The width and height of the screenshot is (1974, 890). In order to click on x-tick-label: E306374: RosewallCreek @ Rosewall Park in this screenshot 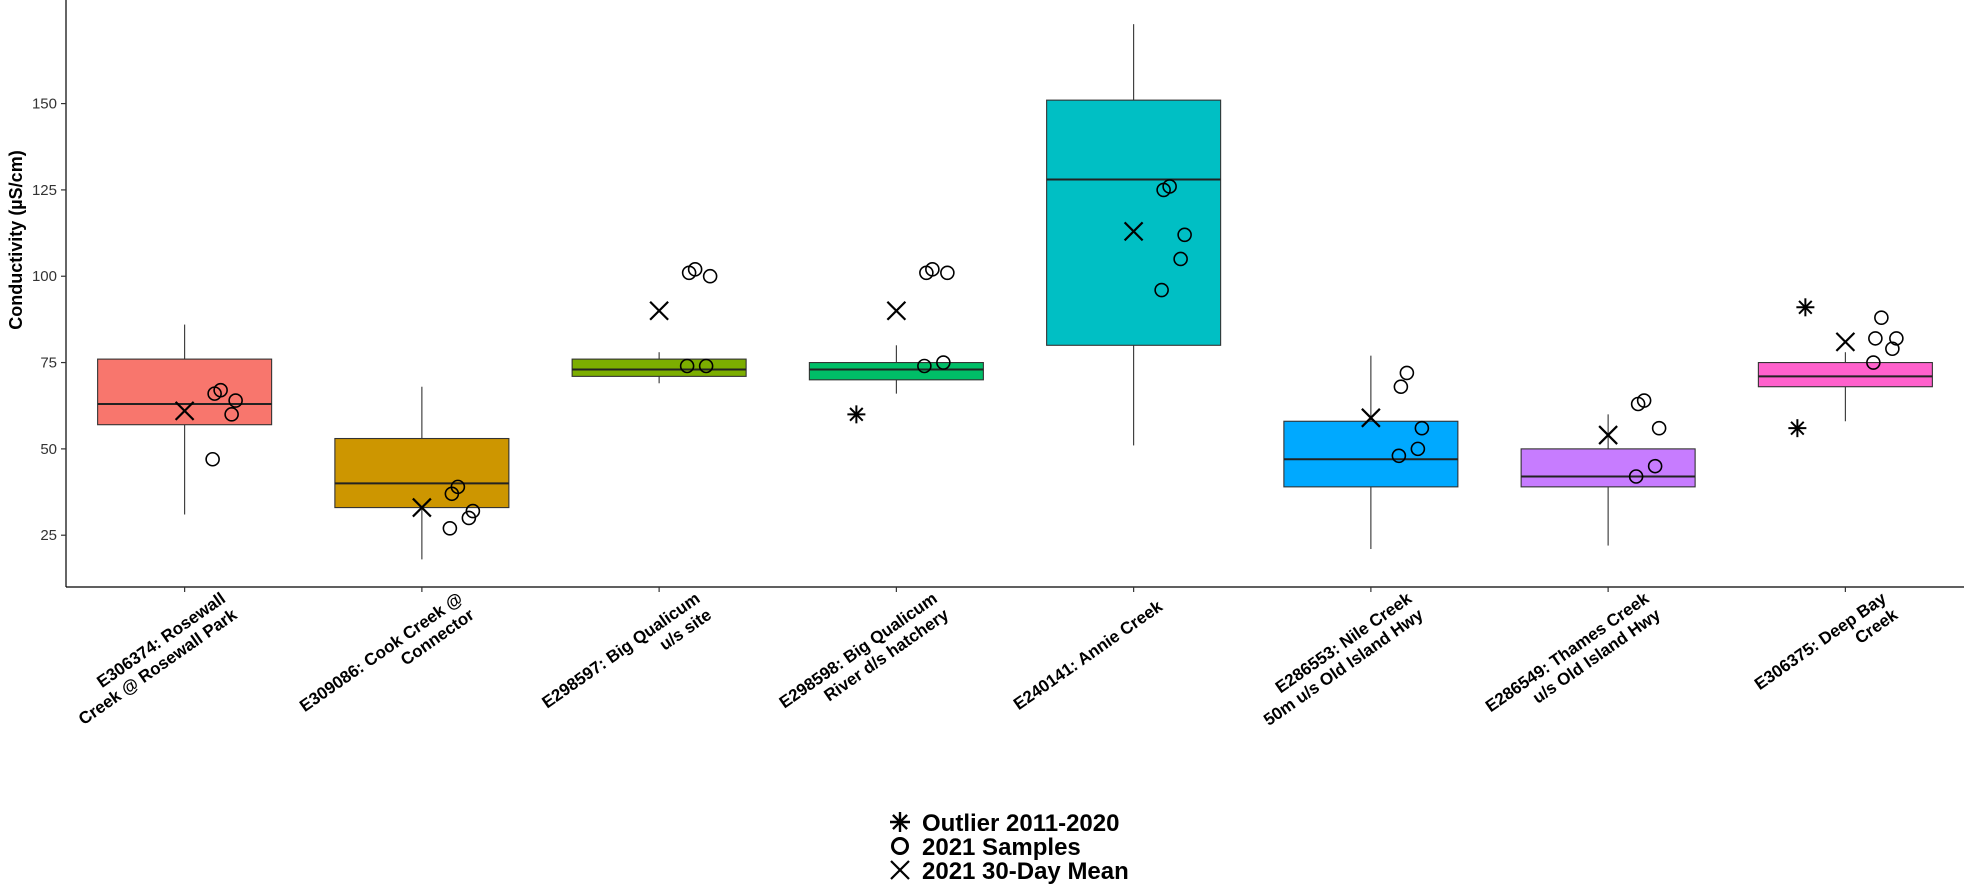, I will do `click(152, 658)`.